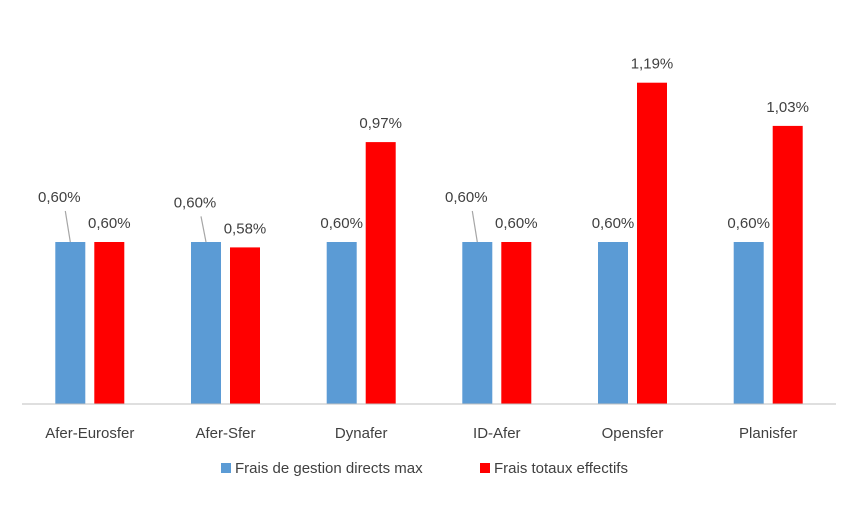  I want to click on x-tick-label-dynafer: Dynafer, so click(361, 433).